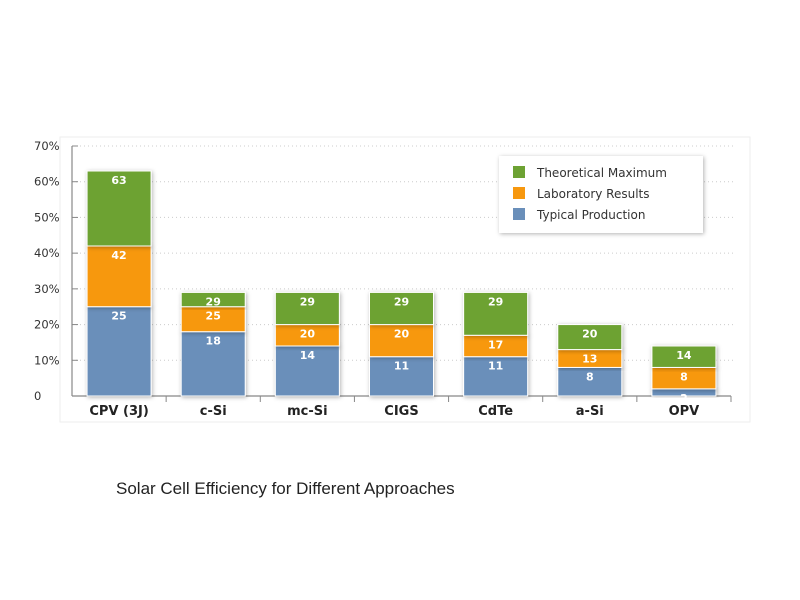  I want to click on y-tick-label: 20%, so click(47, 325).